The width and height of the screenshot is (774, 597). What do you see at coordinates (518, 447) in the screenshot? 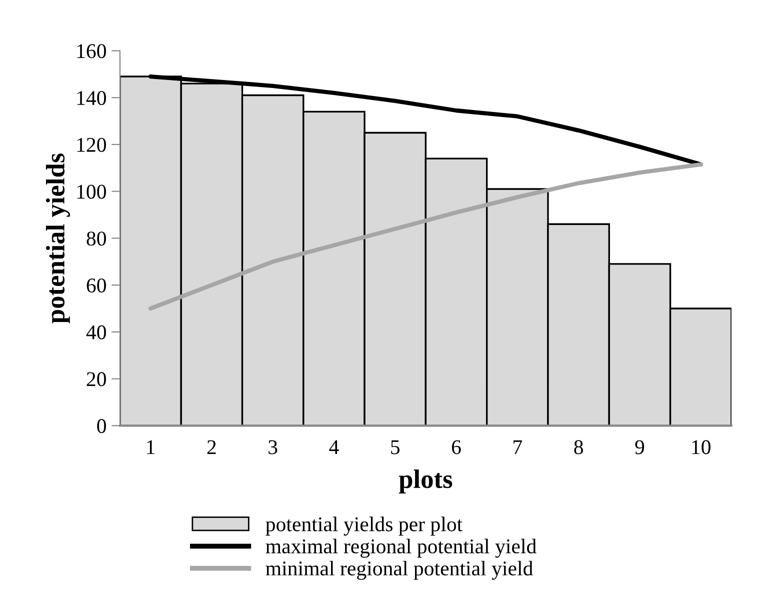
I see `x-tick-label: 7` at bounding box center [518, 447].